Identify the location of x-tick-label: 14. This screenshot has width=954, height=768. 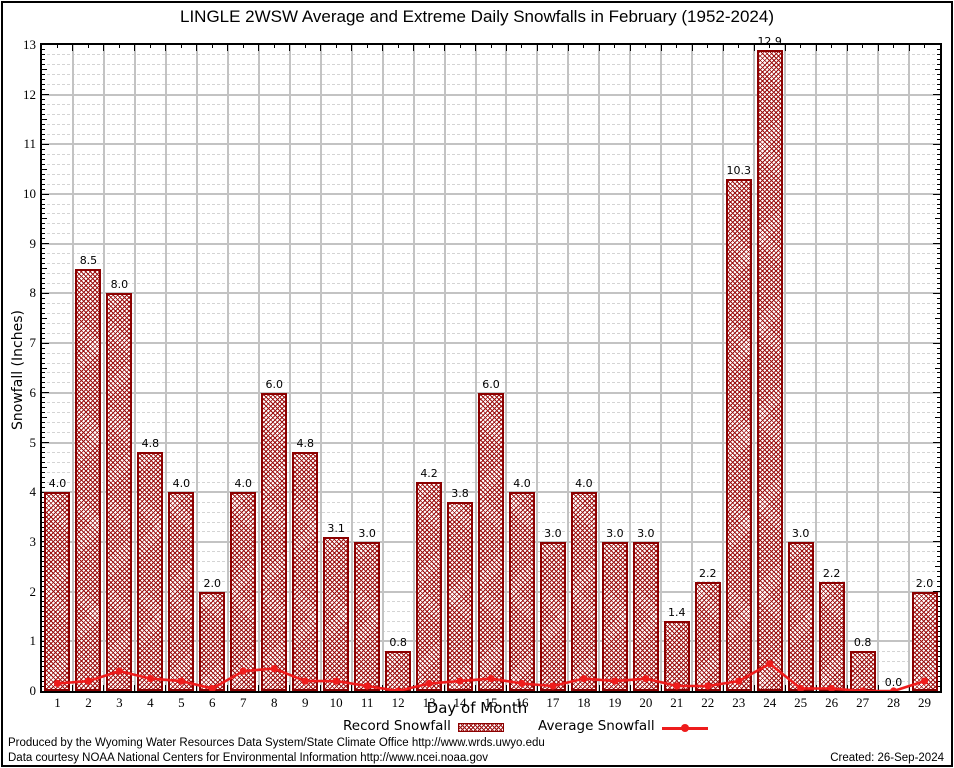
(460, 702).